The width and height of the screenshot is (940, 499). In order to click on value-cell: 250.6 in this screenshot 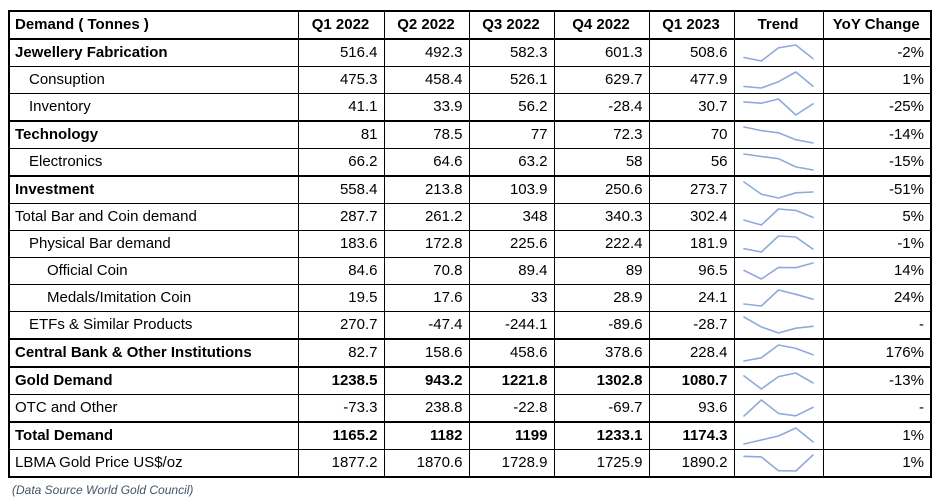, I will do `click(601, 189)`.